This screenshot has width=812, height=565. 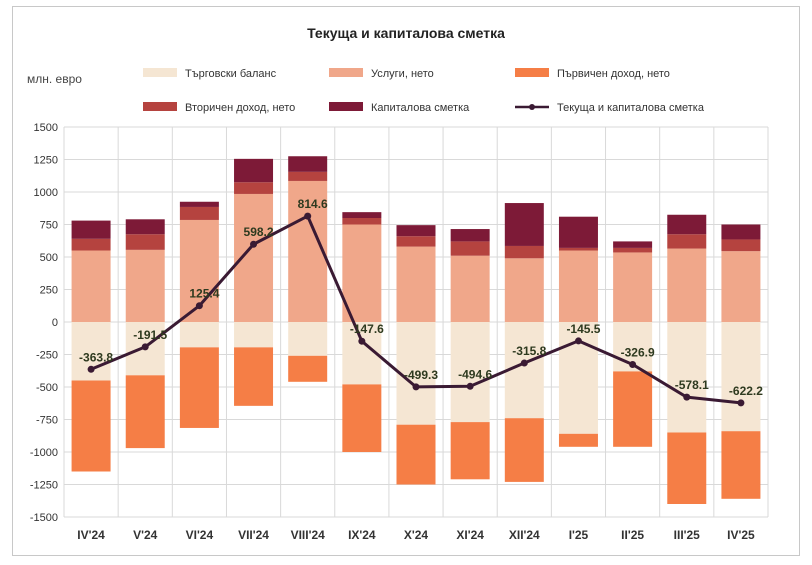 What do you see at coordinates (259, 232) in the screenshot?
I see `data-label: 598.2` at bounding box center [259, 232].